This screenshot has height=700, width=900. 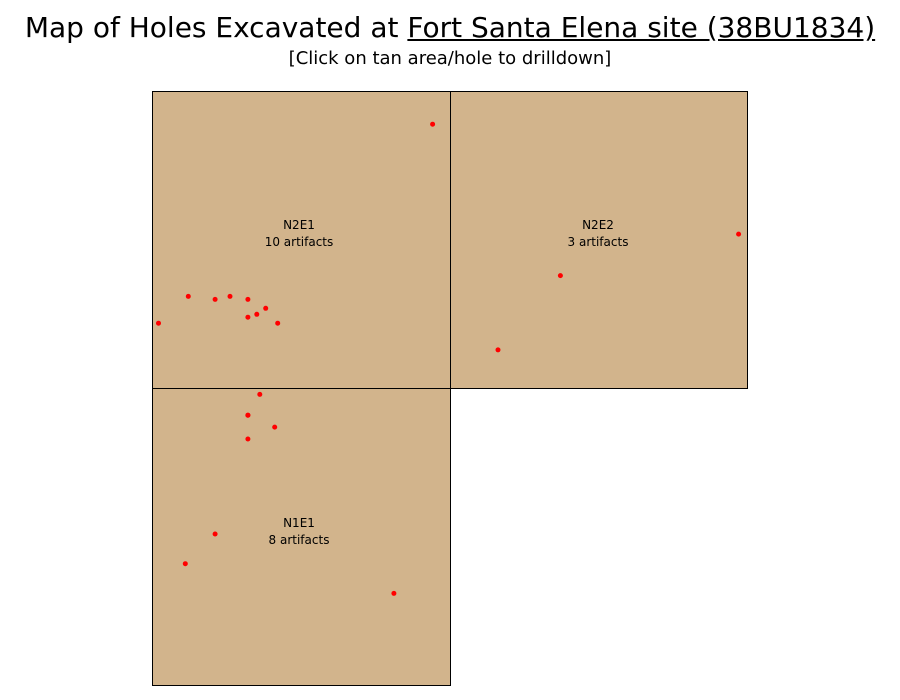 What do you see at coordinates (618, 292) in the screenshot?
I see `unit-n2e2-holes` at bounding box center [618, 292].